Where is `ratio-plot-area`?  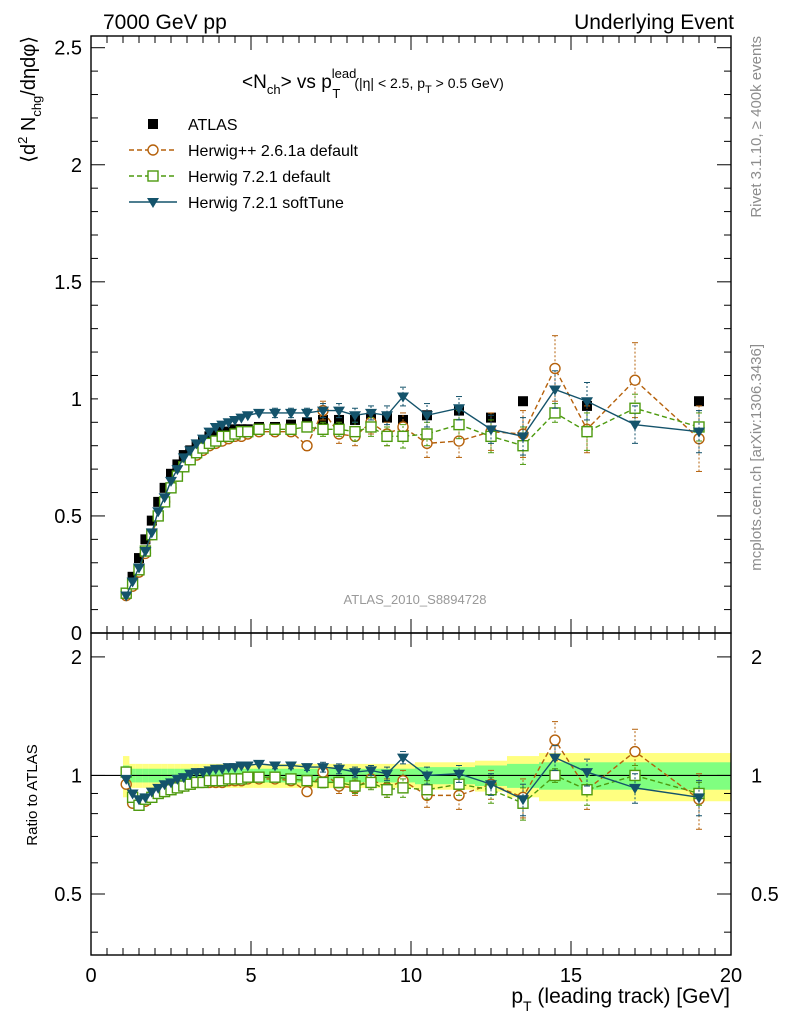 ratio-plot-area is located at coordinates (411, 775).